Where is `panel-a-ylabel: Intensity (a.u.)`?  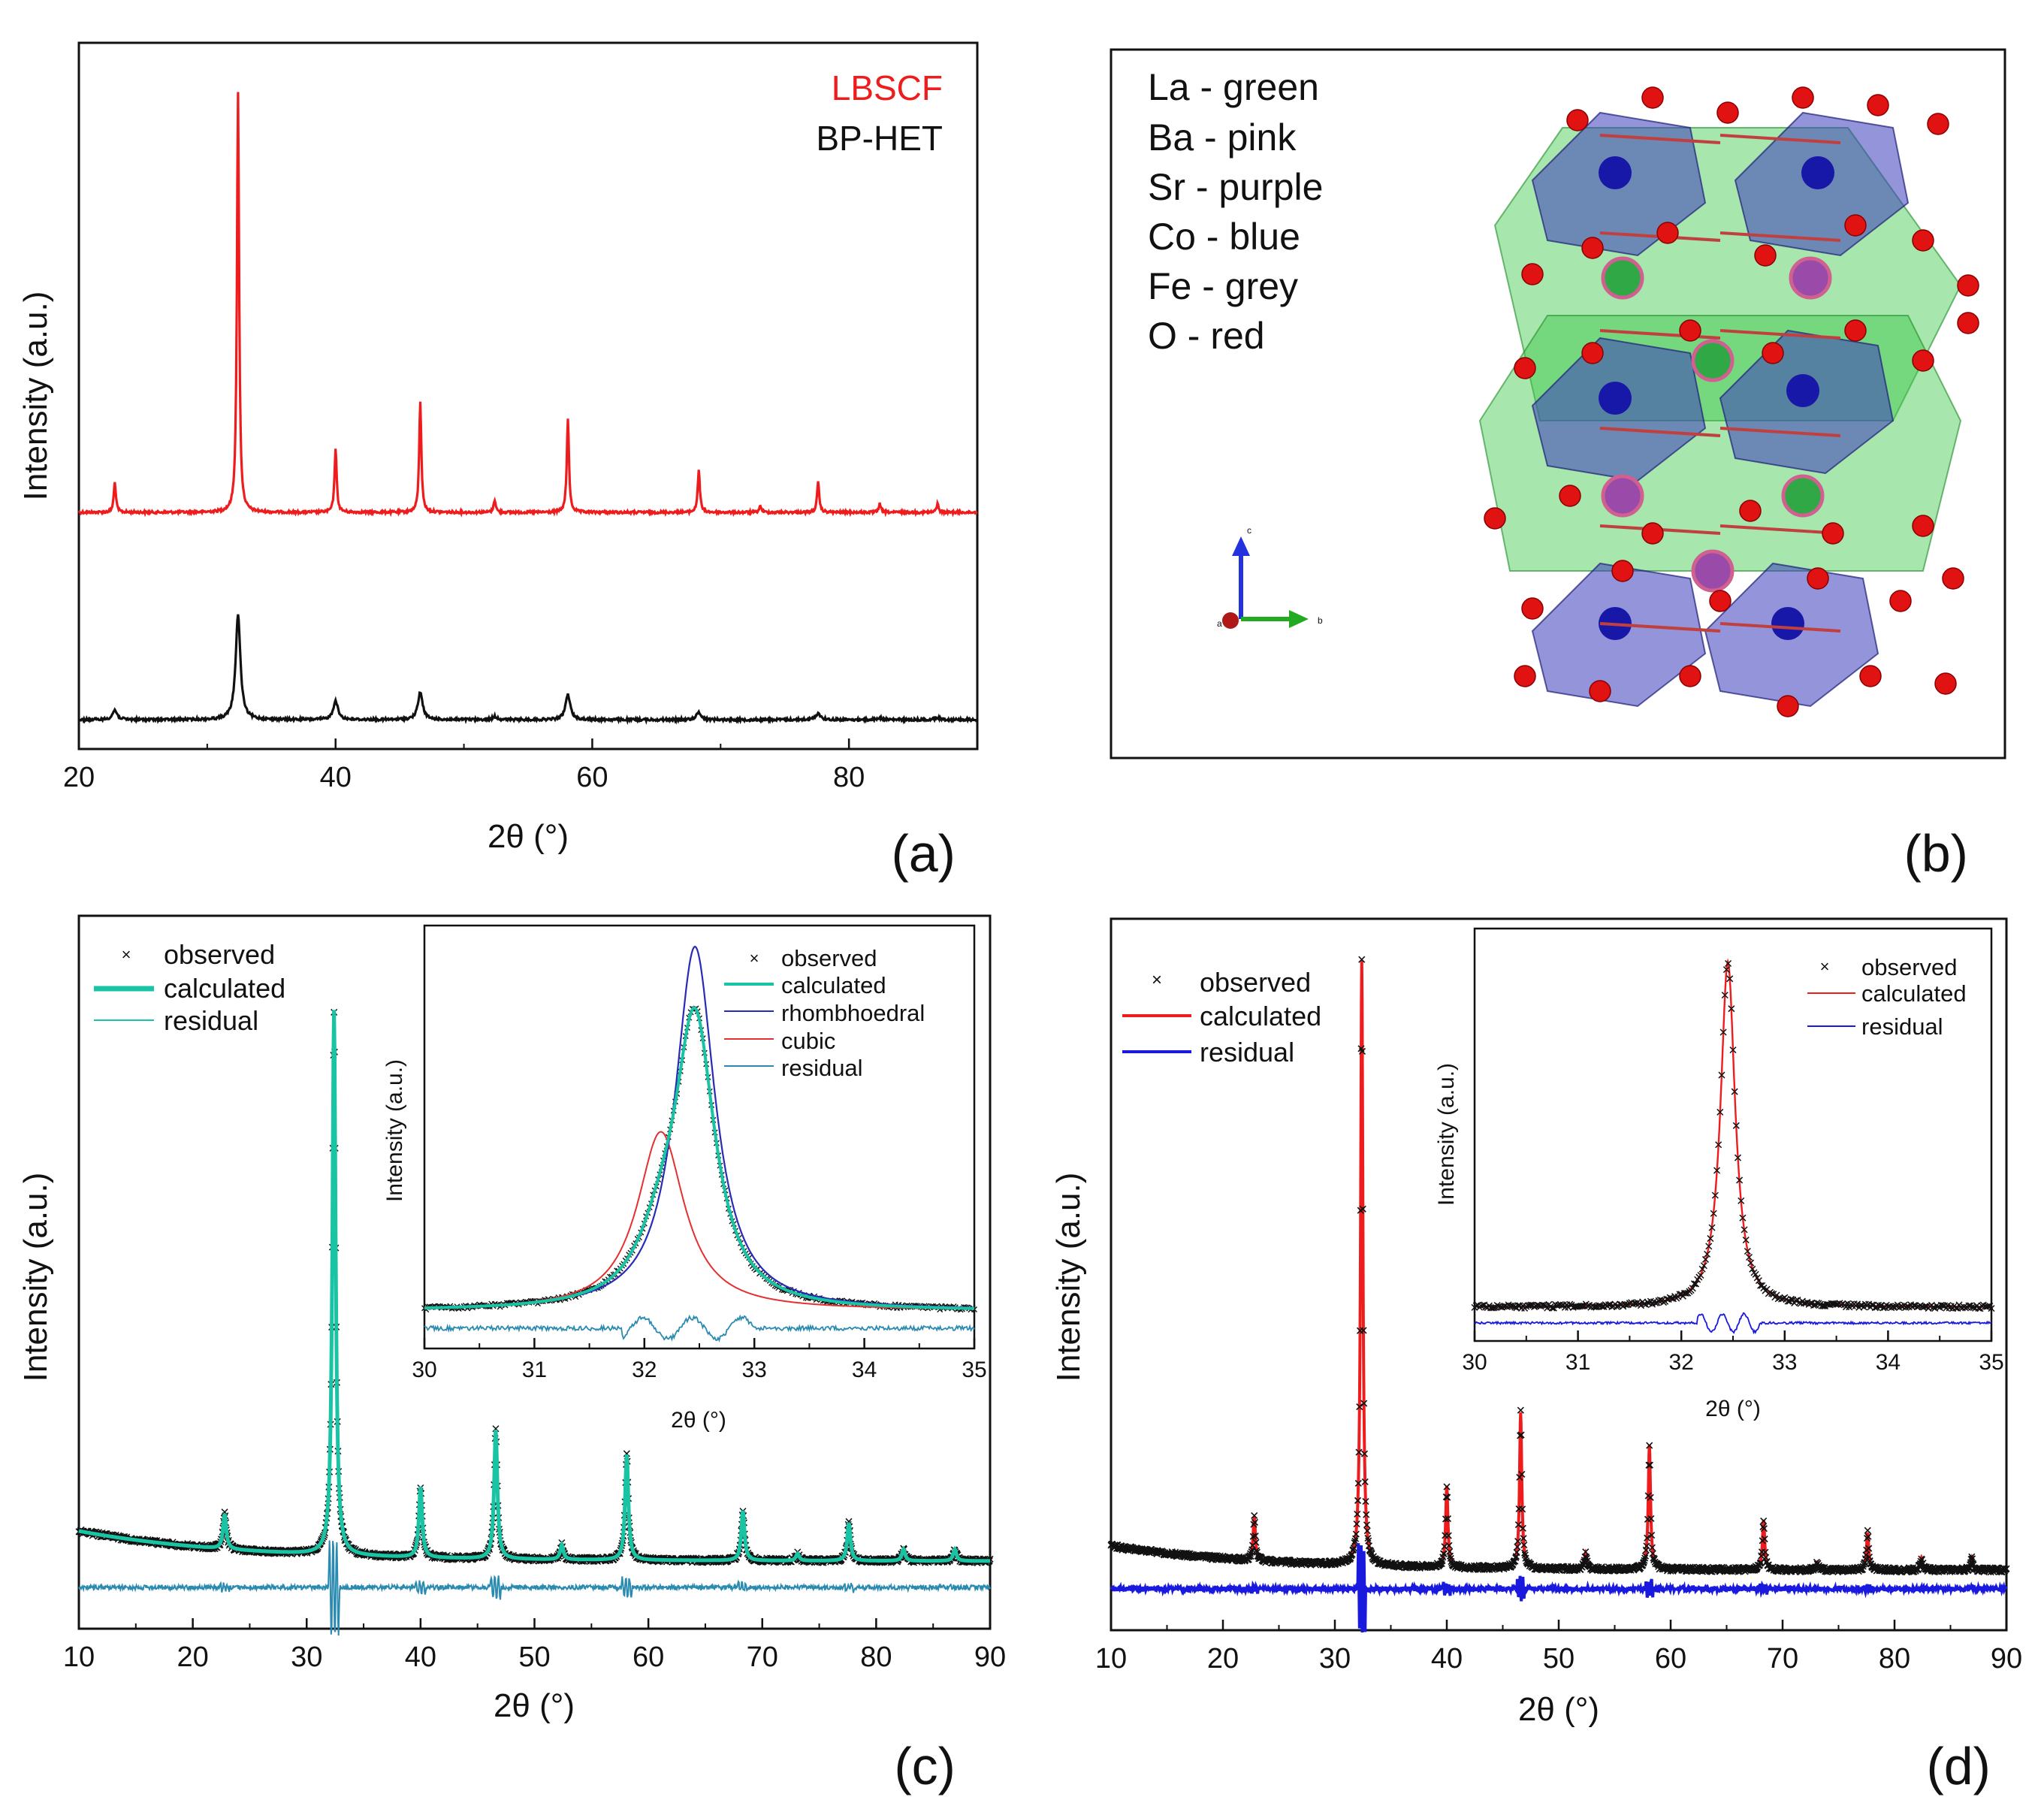
panel-a-ylabel: Intensity (a.u.) is located at coordinates (35, 396).